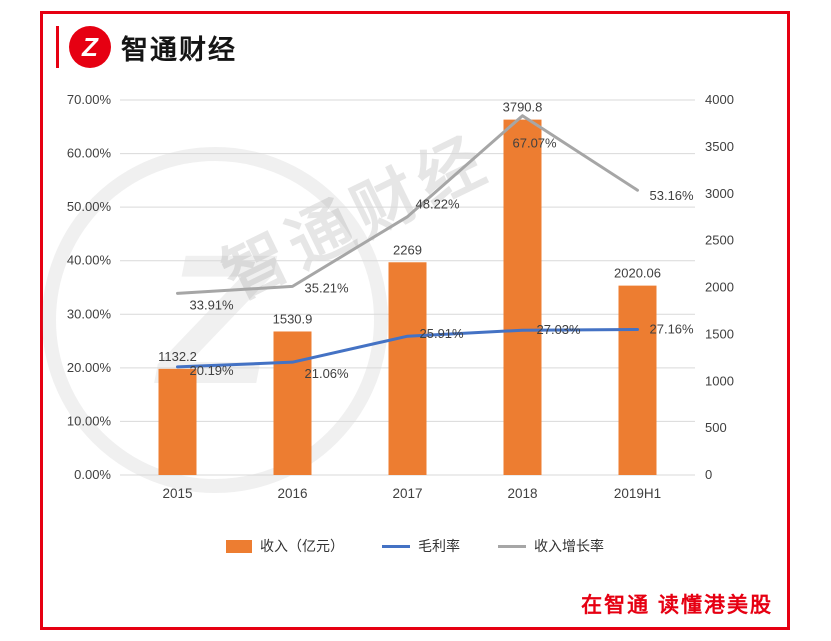 The height and width of the screenshot is (641, 831). Describe the element at coordinates (719, 240) in the screenshot. I see `right-axis-tick: 2500` at that location.